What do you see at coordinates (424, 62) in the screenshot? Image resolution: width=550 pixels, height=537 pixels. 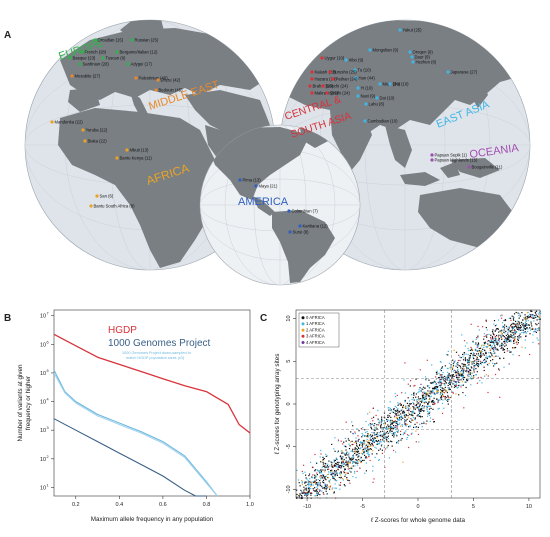 I see `population-marker: Hezhen (8)` at bounding box center [424, 62].